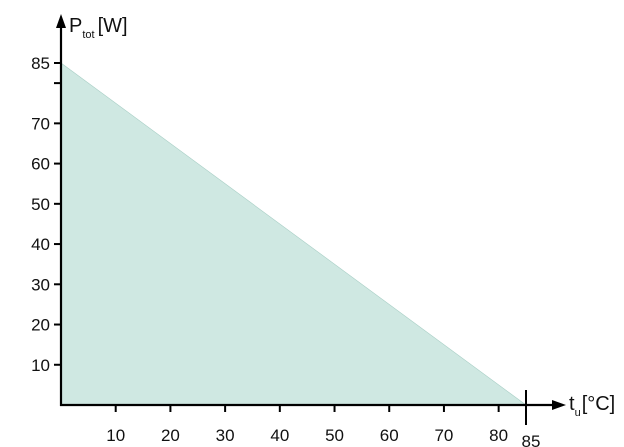 This screenshot has height=447, width=624. Describe the element at coordinates (75, 26) in the screenshot. I see `y-axis-symbol: P` at that location.